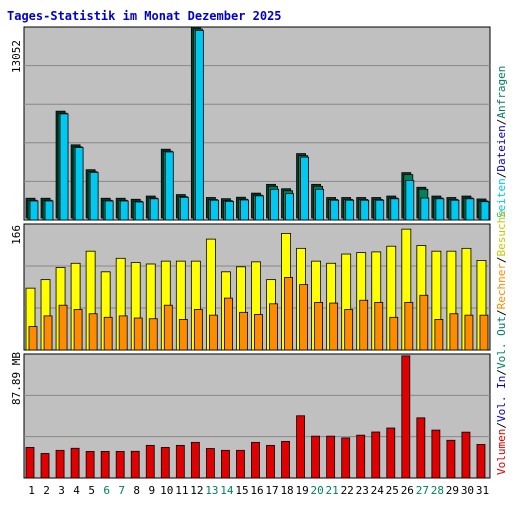 Image resolution: width=512 pixels, height=505 pixels. What do you see at coordinates (467, 490) in the screenshot?
I see `day-label: 30` at bounding box center [467, 490].